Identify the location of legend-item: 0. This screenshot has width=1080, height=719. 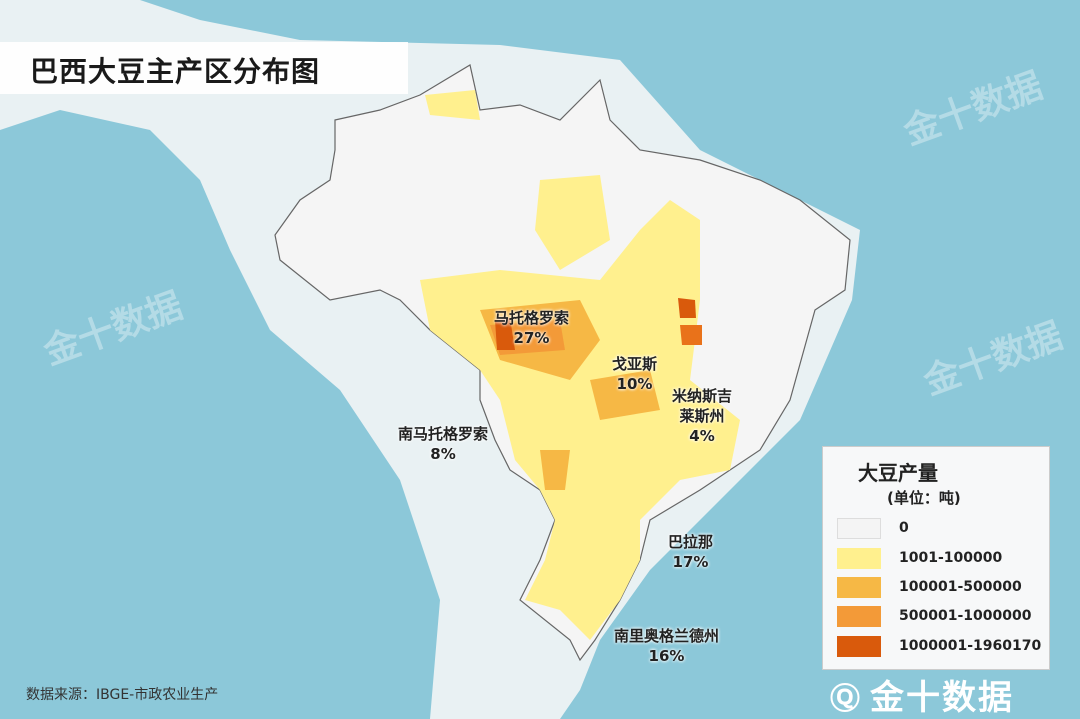
(873, 528).